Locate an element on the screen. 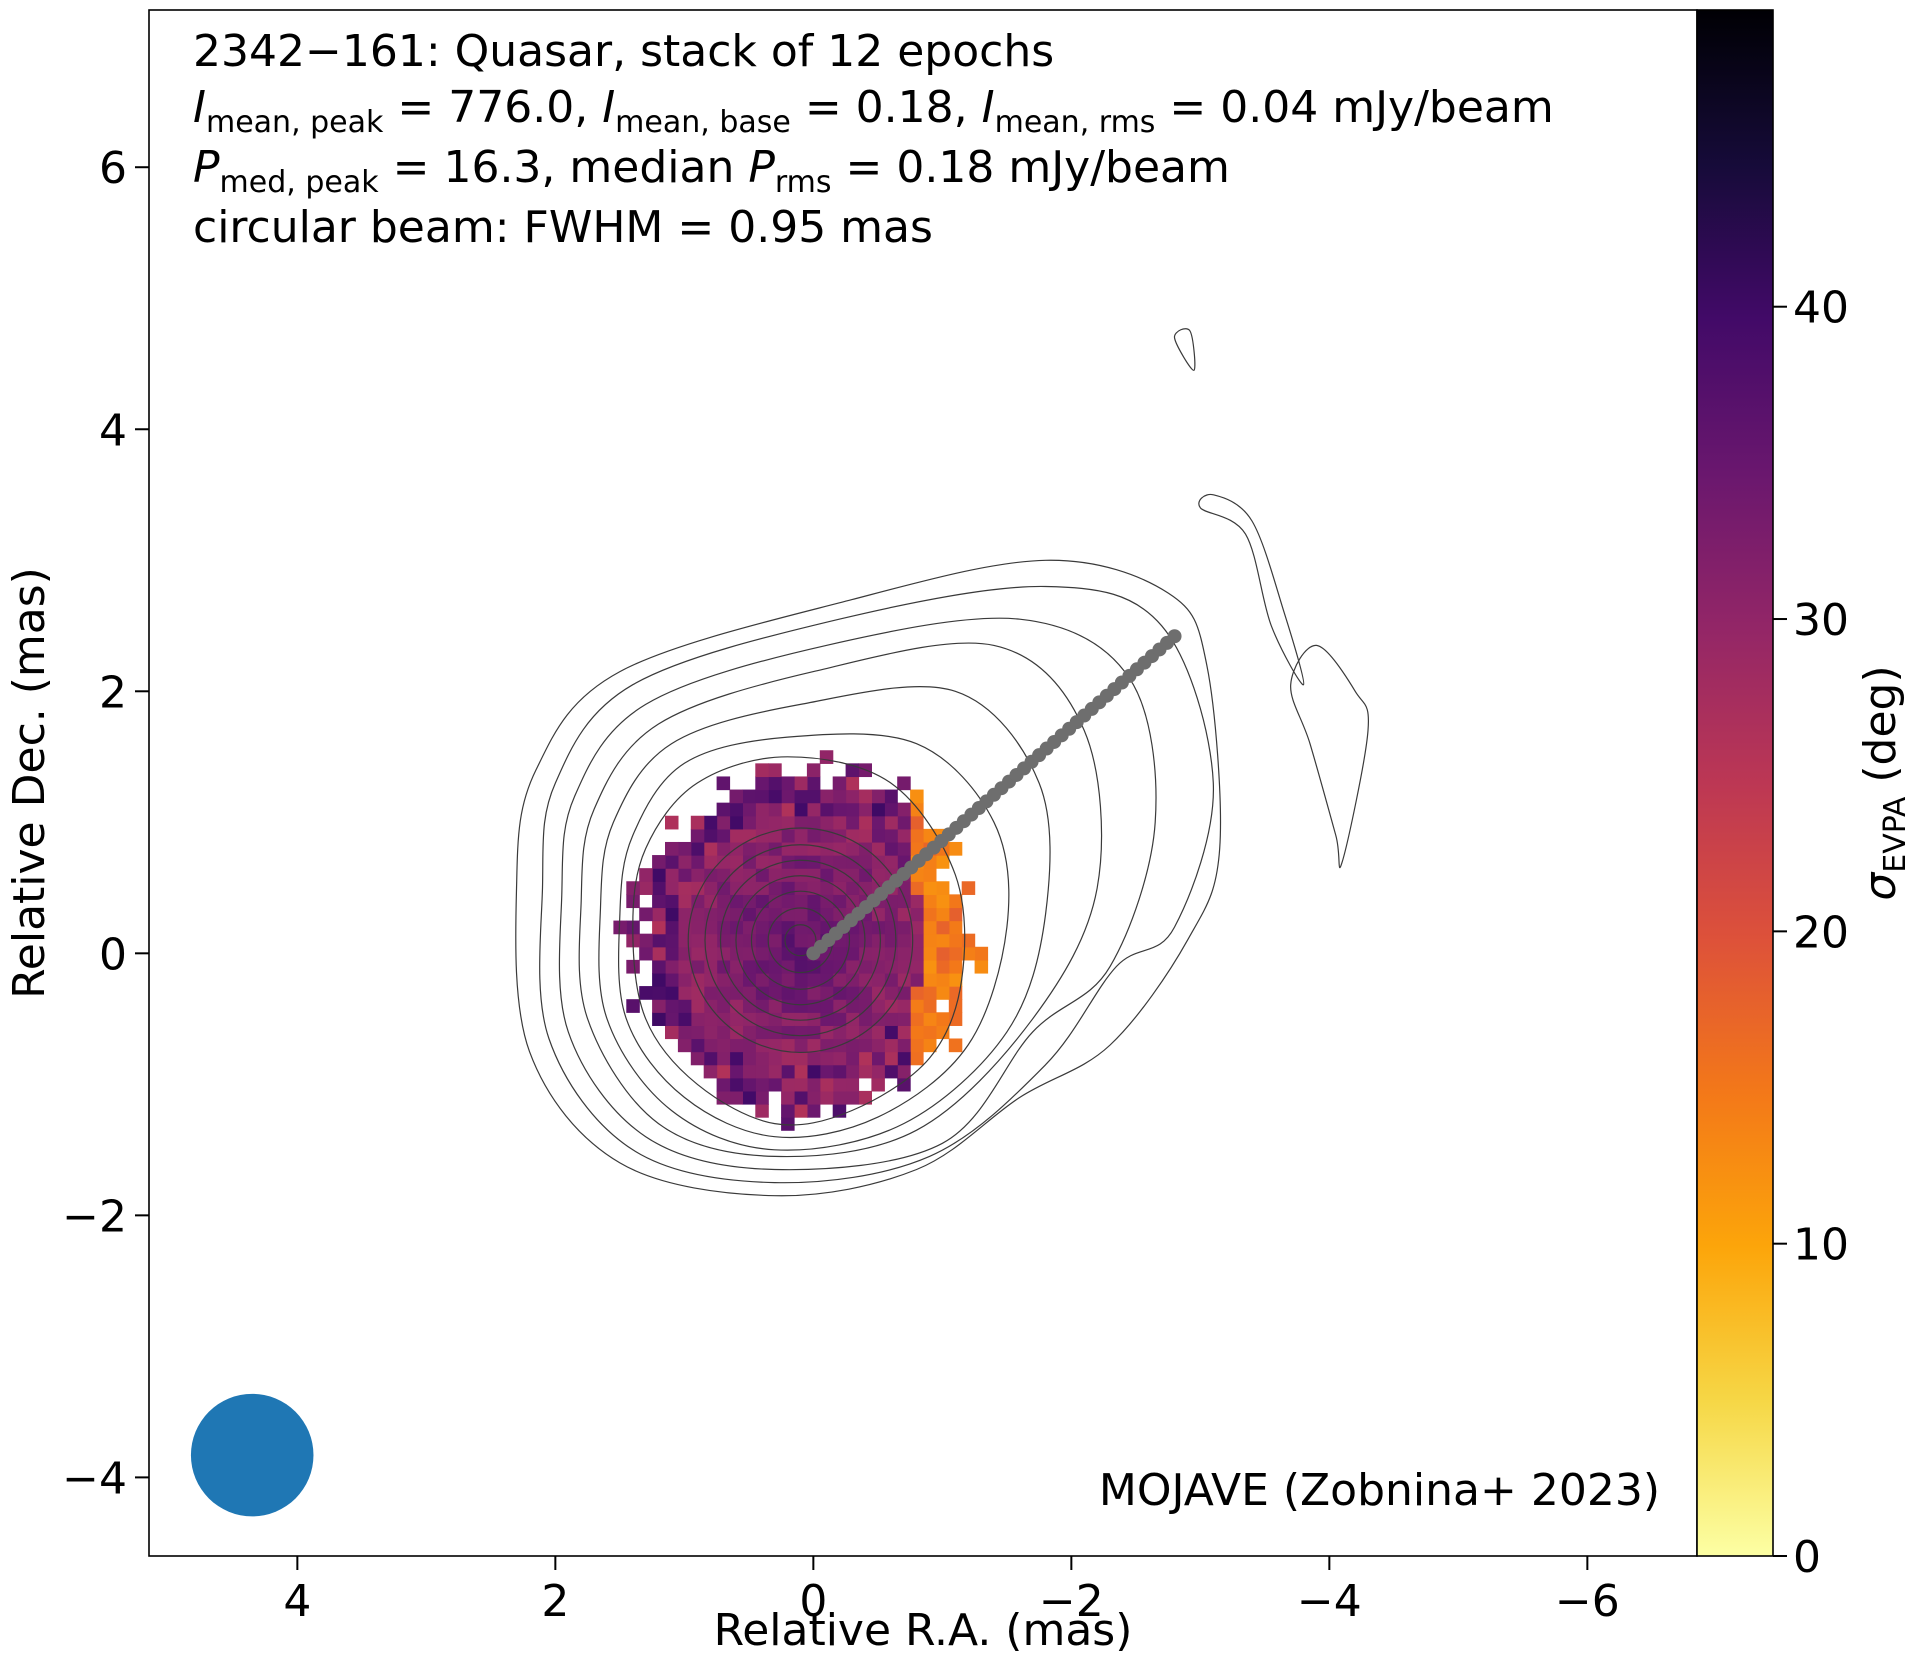 This screenshot has width=1905, height=1674. y-tick-label: 6 is located at coordinates (113, 168).